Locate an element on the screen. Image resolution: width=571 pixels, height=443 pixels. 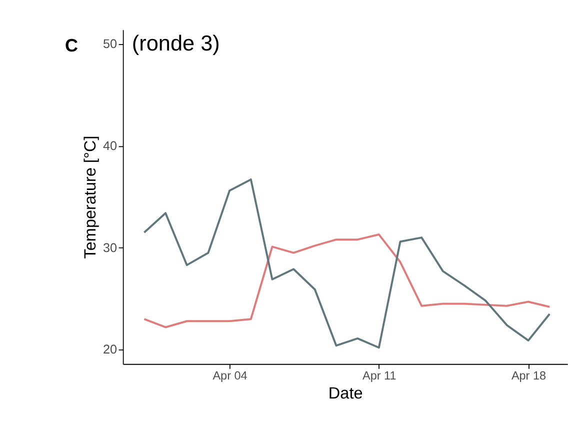
x-tick-label: Apr 18 is located at coordinates (528, 376).